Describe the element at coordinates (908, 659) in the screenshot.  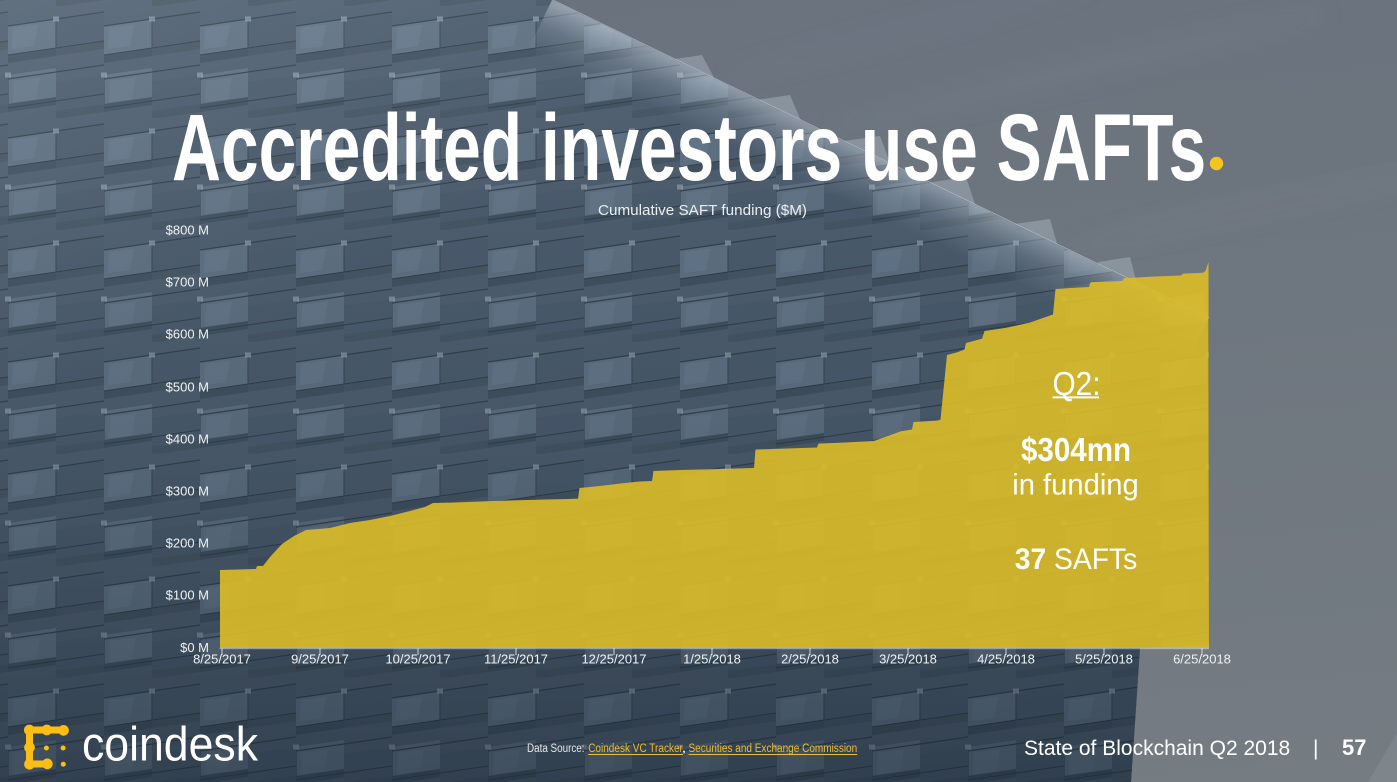
I see `svg-text: 3/25/2018` at that location.